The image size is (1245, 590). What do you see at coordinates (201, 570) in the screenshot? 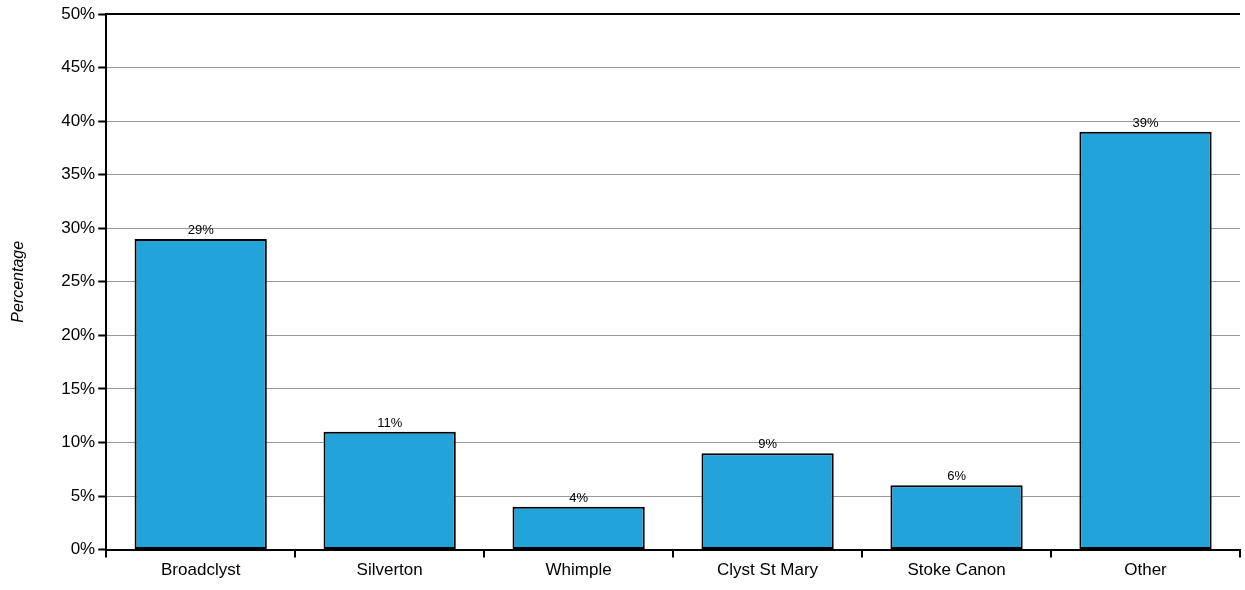
I see `x-tick-label: Broadclyst` at bounding box center [201, 570].